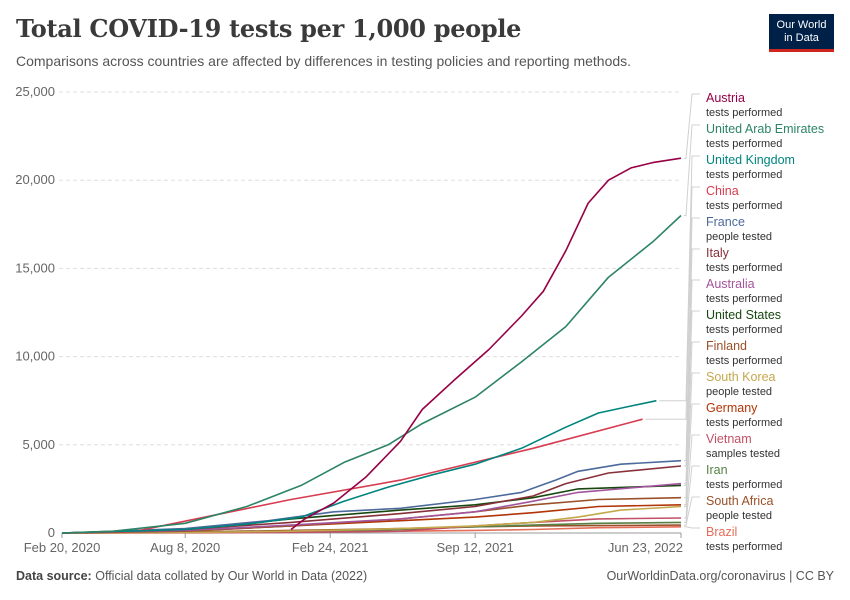 This screenshot has height=600, width=850. I want to click on x-tick-label: Feb 20, 2020, so click(62, 547).